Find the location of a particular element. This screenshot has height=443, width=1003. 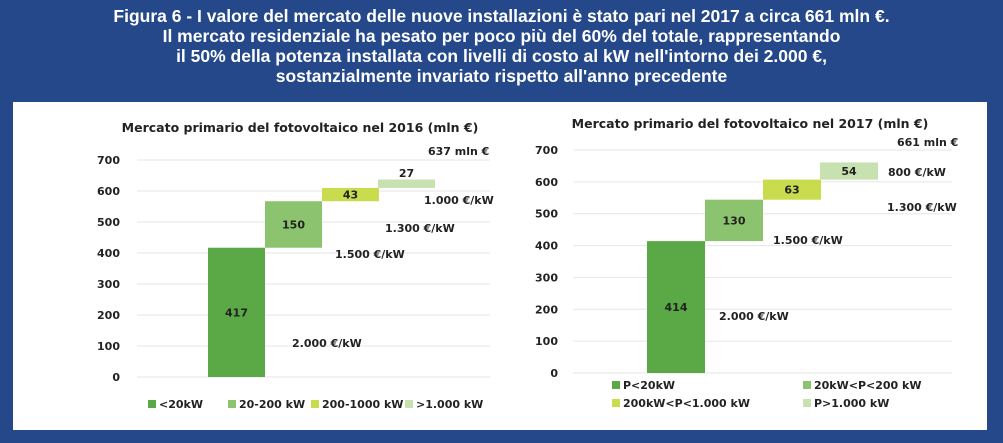

legend-label: P>1.000 kW is located at coordinates (851, 403).